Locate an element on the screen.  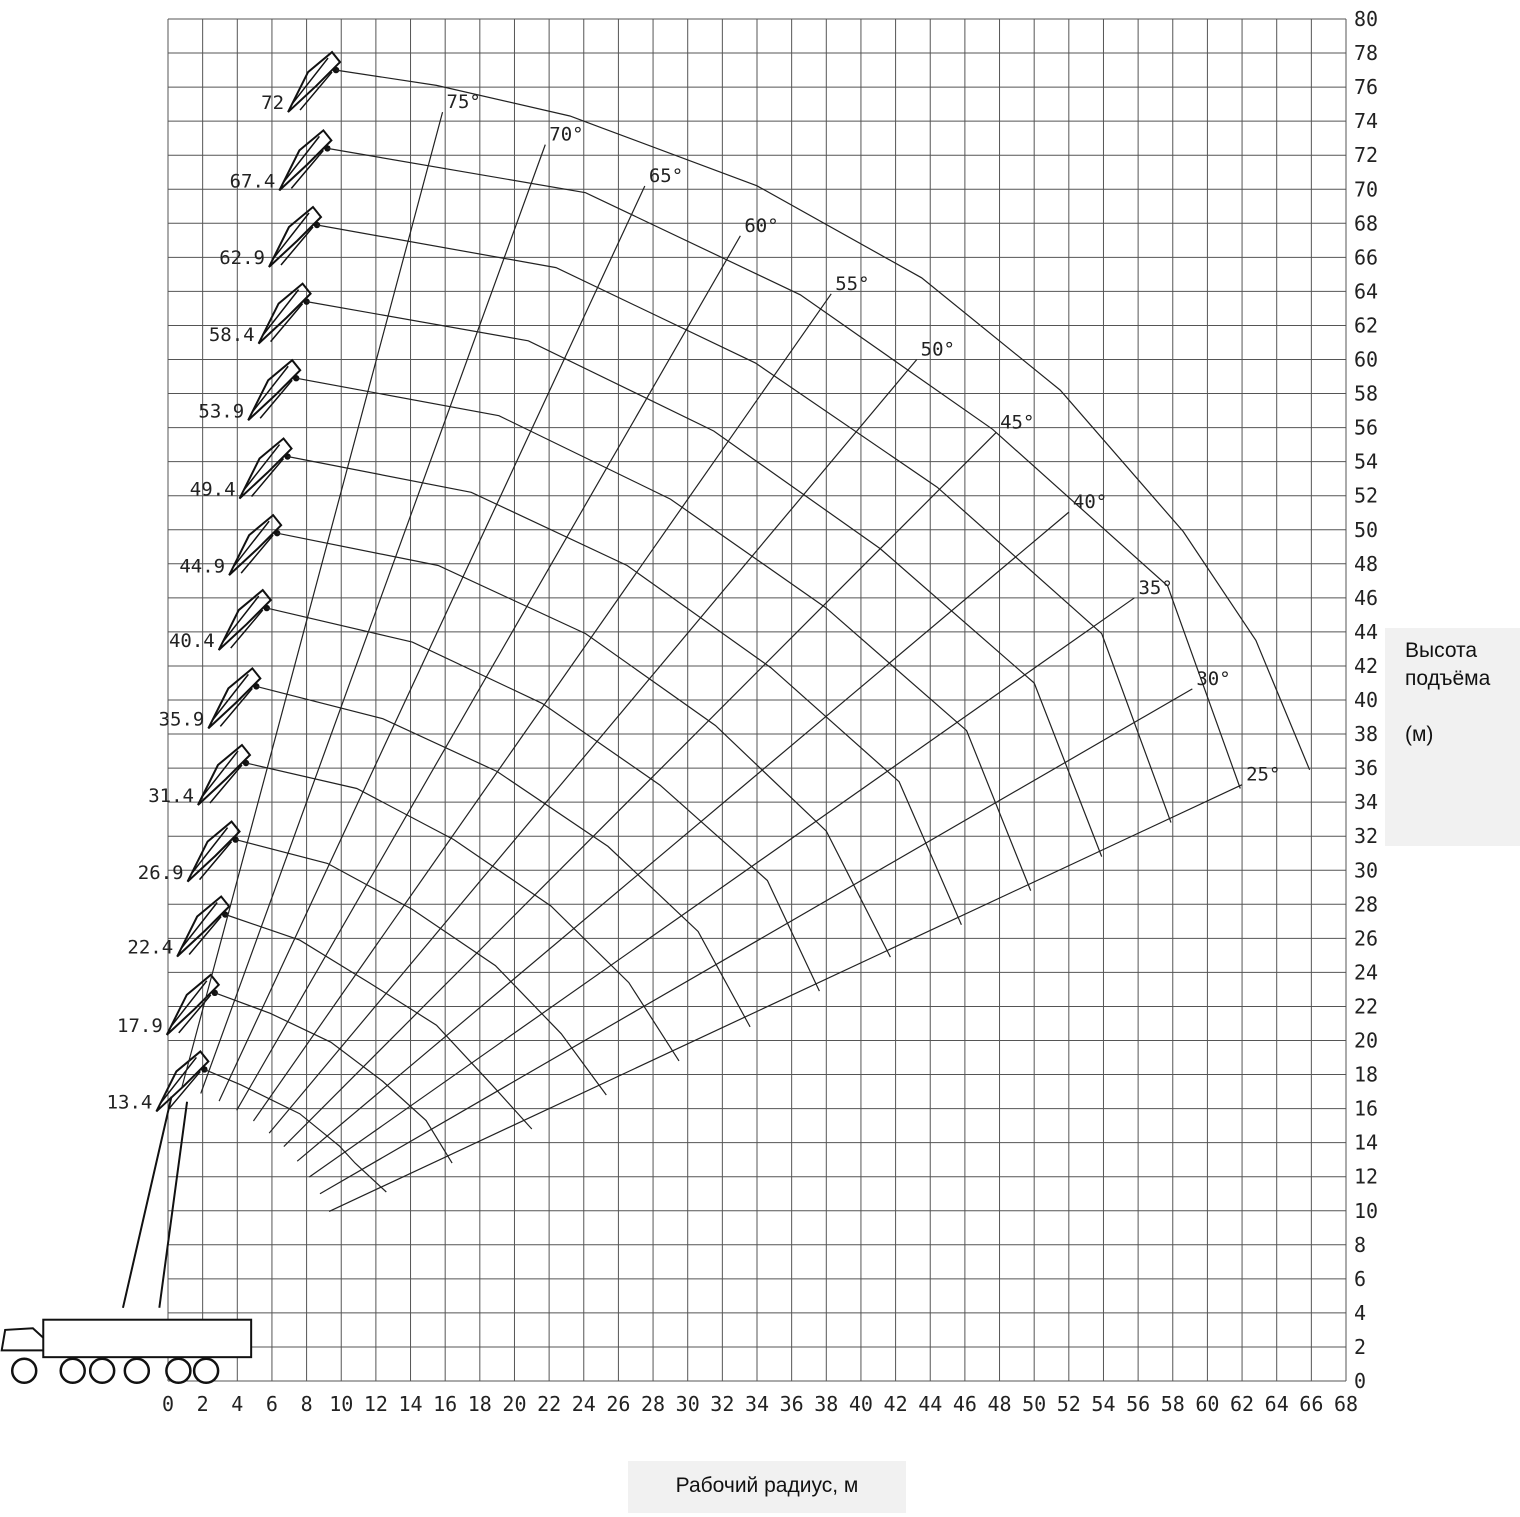
y-tick-label: 66 is located at coordinates (1366, 257).